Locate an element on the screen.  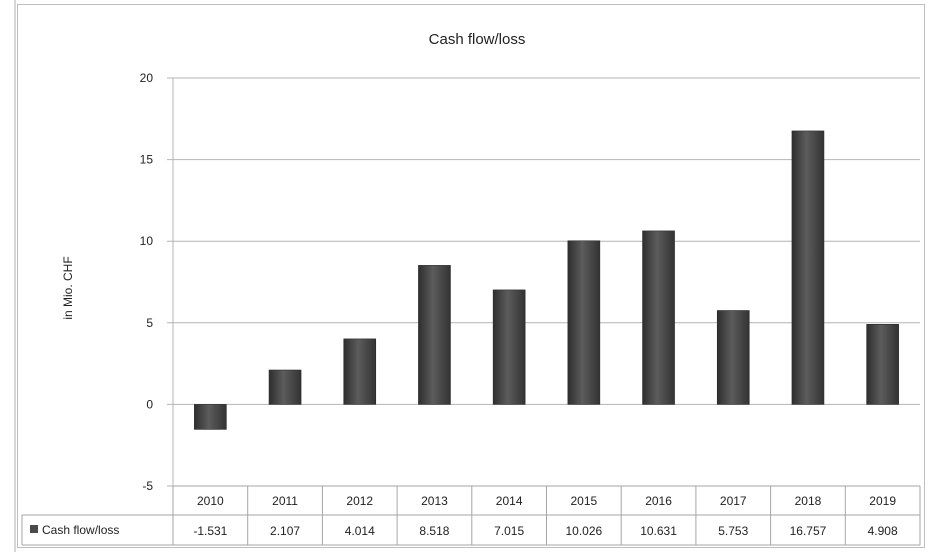
series-name: Cash flow/loss is located at coordinates (80, 530).